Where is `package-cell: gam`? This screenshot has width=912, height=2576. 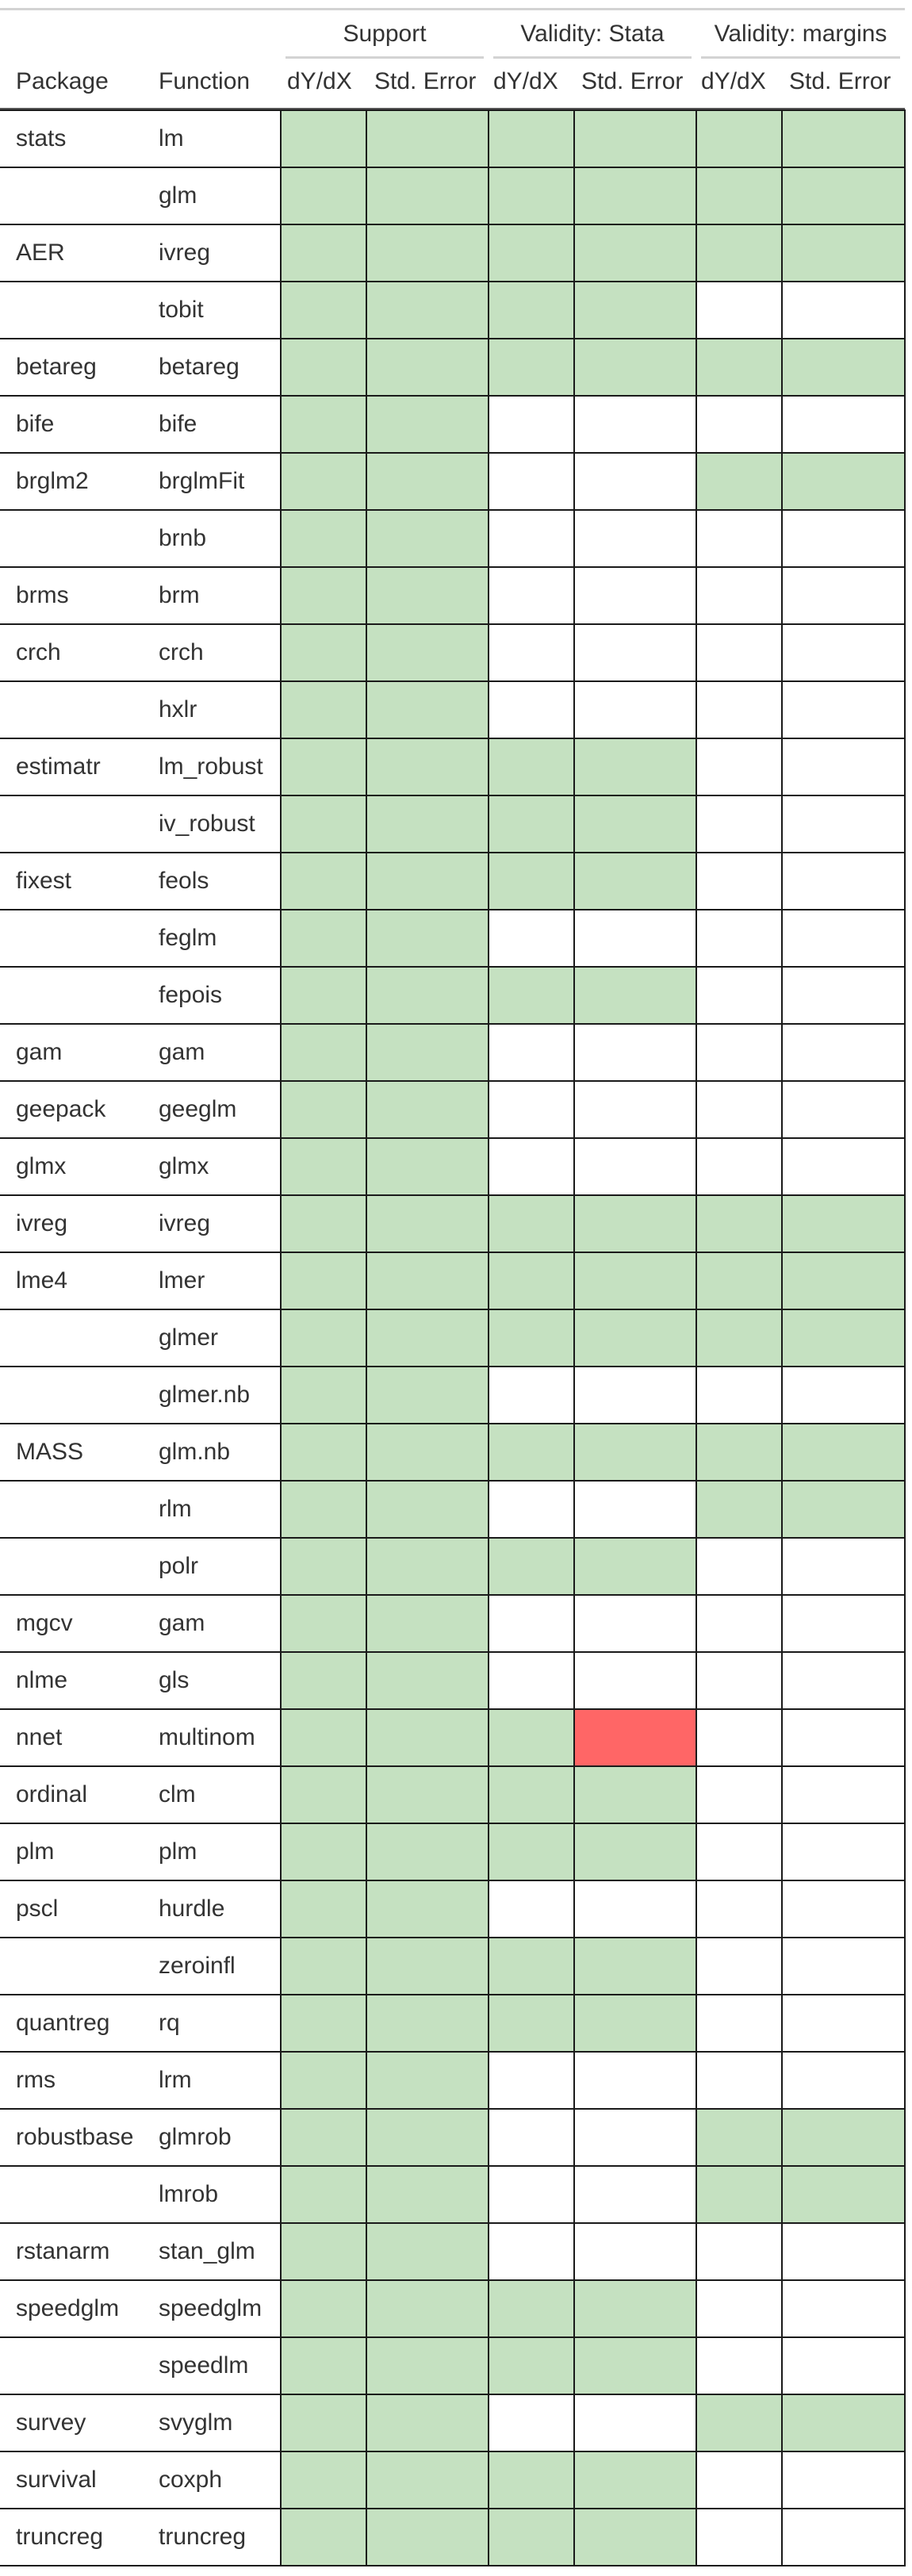 package-cell: gam is located at coordinates (71, 1053).